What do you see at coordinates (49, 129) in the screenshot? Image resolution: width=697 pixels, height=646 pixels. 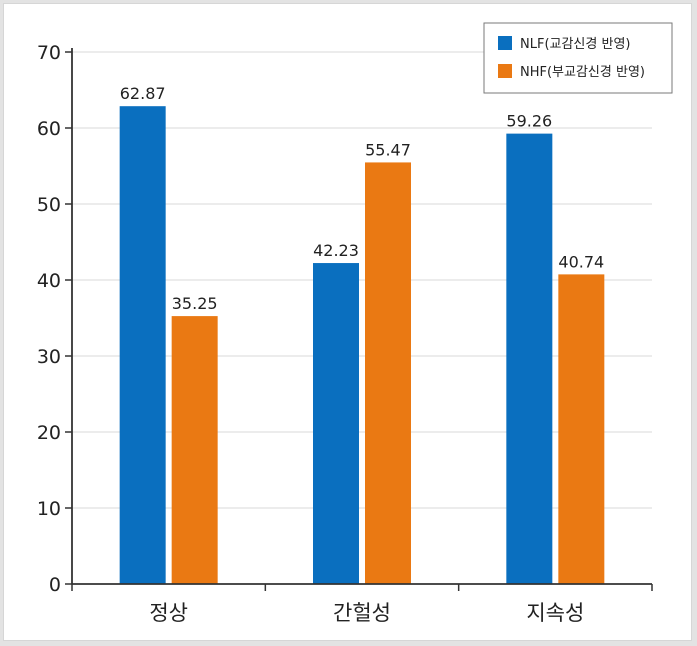 I see `y-tick-label: 60` at bounding box center [49, 129].